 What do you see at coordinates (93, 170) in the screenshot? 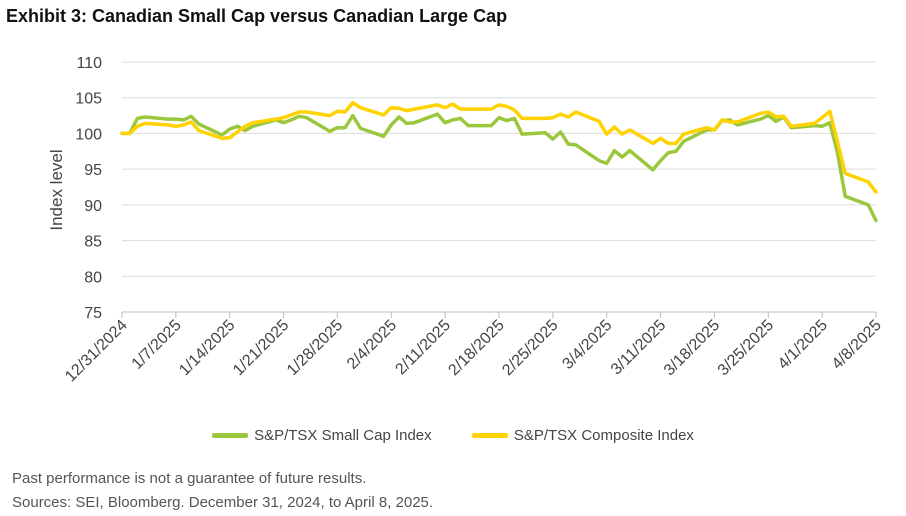
I see `y-tick-label: 95` at bounding box center [93, 170].